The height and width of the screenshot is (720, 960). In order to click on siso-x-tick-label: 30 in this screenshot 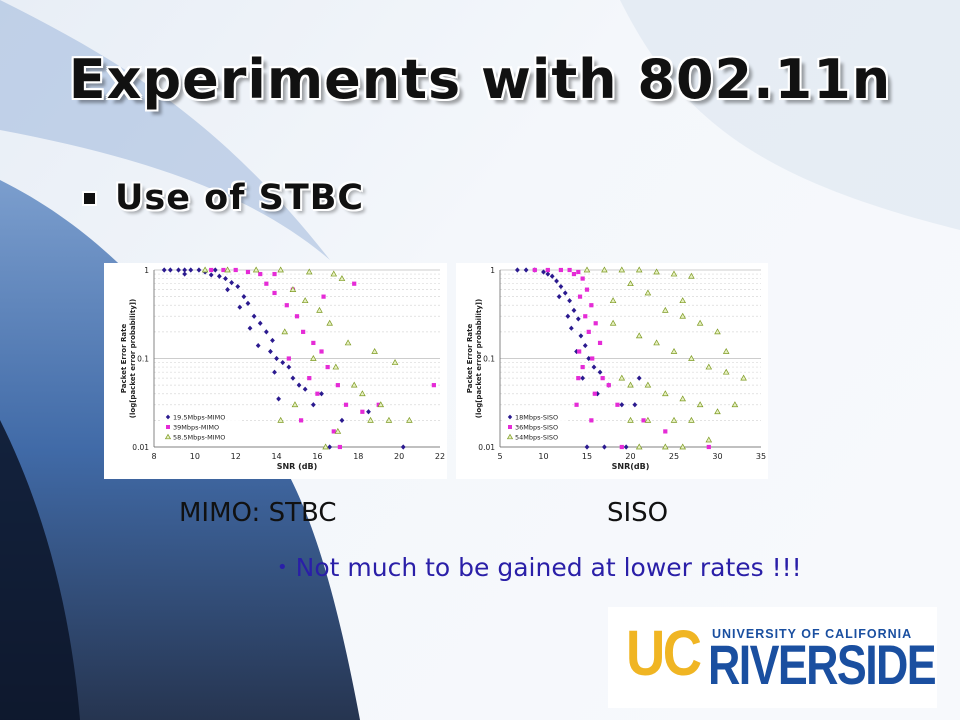, I will do `click(717, 456)`.